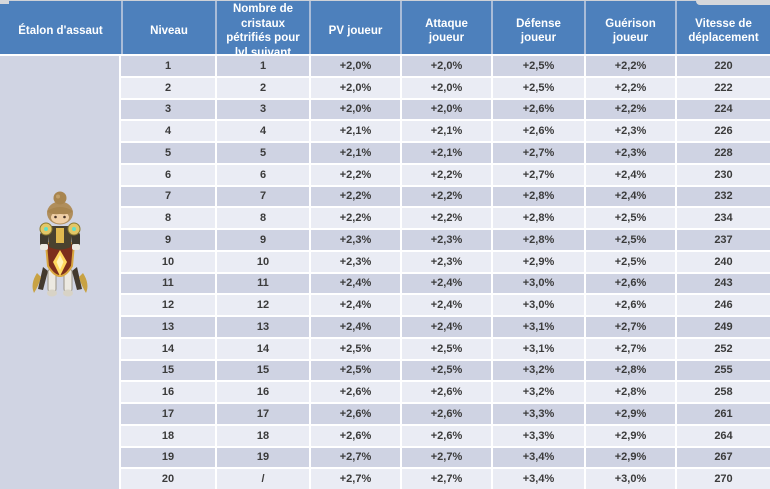 The height and width of the screenshot is (489, 770). I want to click on table-row: 10 10 +2,3% +2,3% +2,9% +2,5% 240, so click(445, 260).